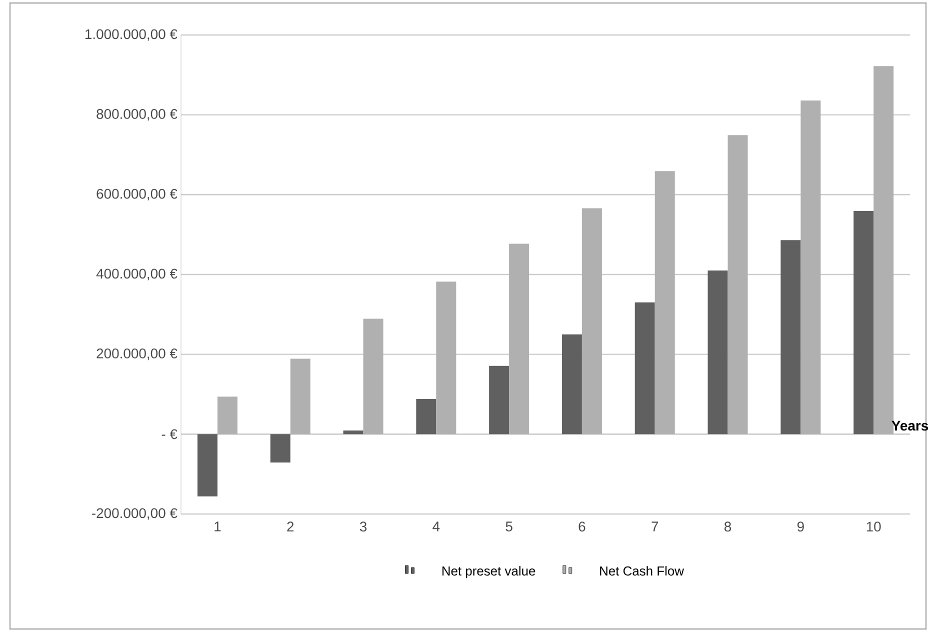 The height and width of the screenshot is (632, 929). What do you see at coordinates (137, 115) in the screenshot?
I see `y-tick-label: 800.000,00 €` at bounding box center [137, 115].